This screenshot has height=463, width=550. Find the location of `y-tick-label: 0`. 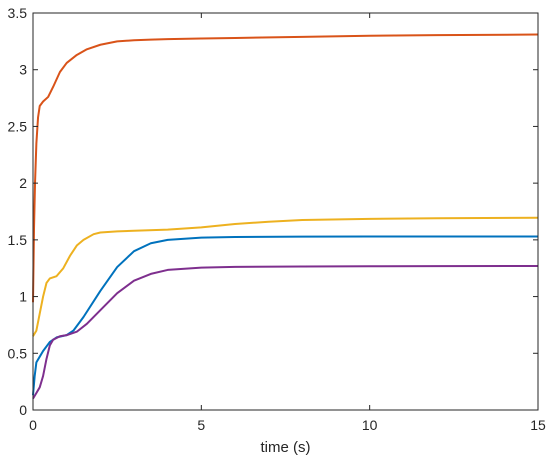

y-tick-label: 0 is located at coordinates (23, 410).